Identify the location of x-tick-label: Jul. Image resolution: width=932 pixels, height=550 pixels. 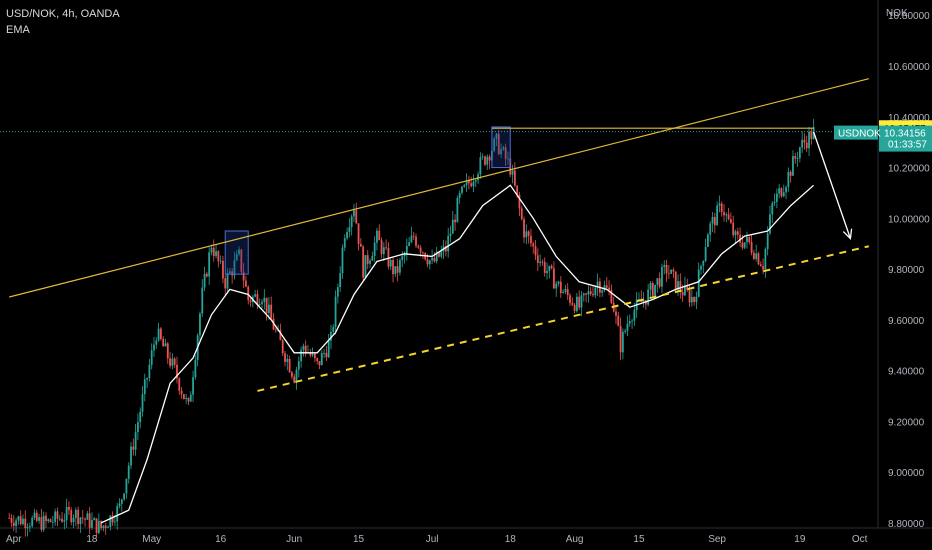
(432, 539).